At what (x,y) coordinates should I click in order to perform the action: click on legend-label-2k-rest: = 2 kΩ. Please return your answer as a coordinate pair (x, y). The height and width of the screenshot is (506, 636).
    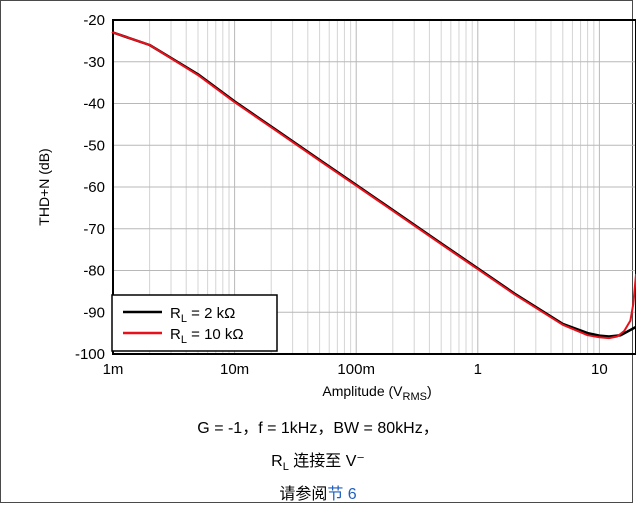
    Looking at the image, I should click on (211, 313).